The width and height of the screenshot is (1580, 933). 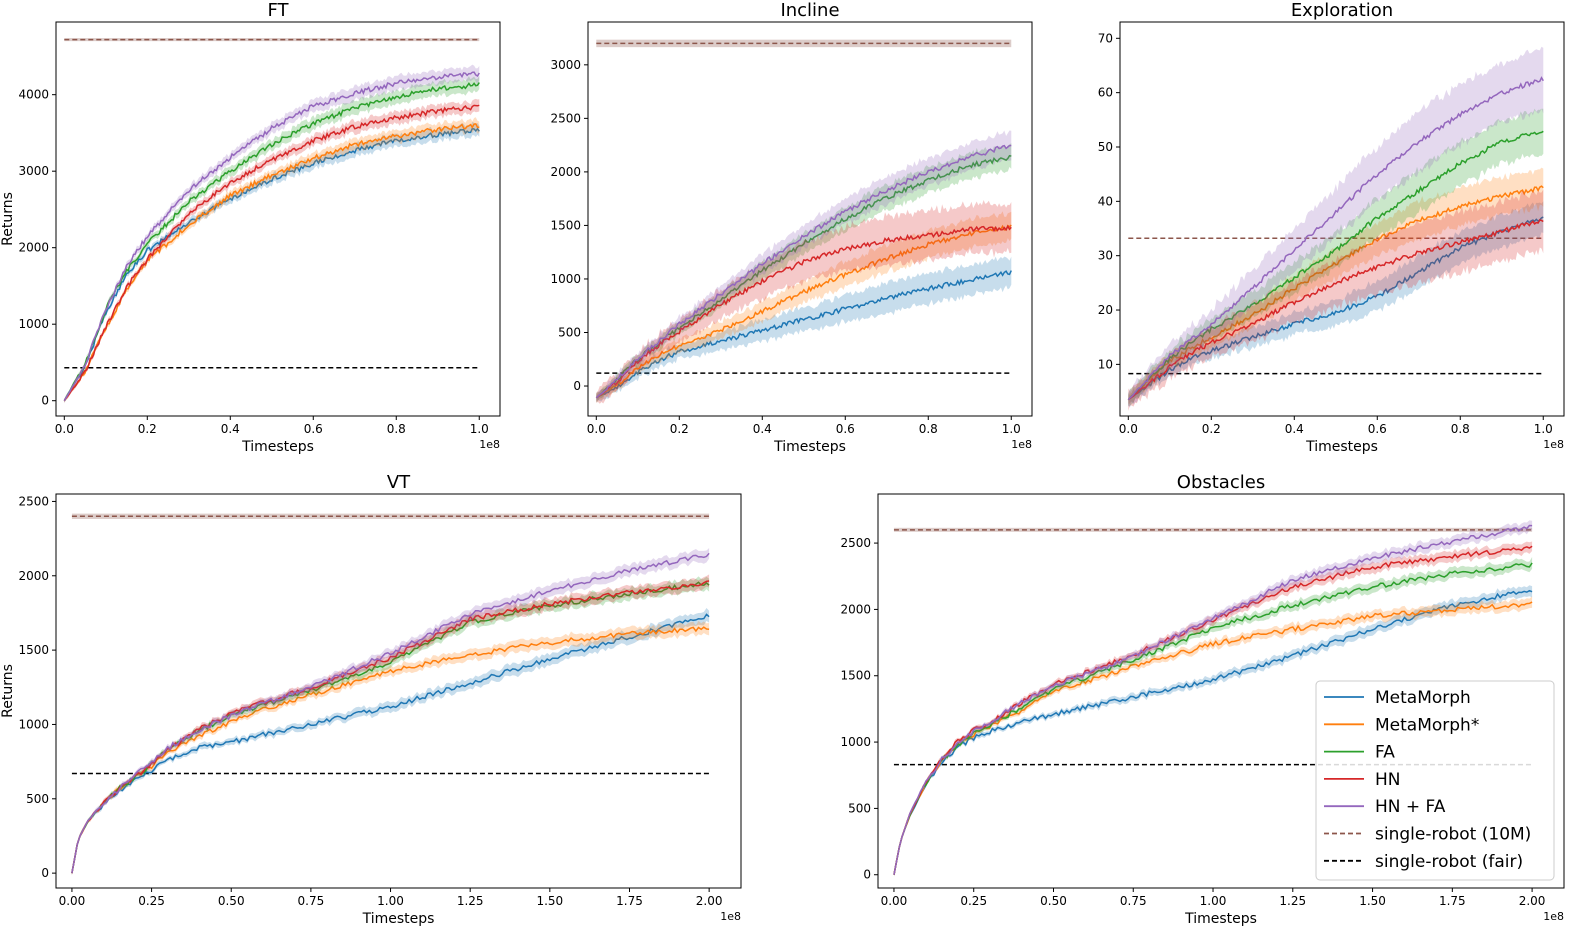 What do you see at coordinates (1388, 780) in the screenshot?
I see `legend-label: HN` at bounding box center [1388, 780].